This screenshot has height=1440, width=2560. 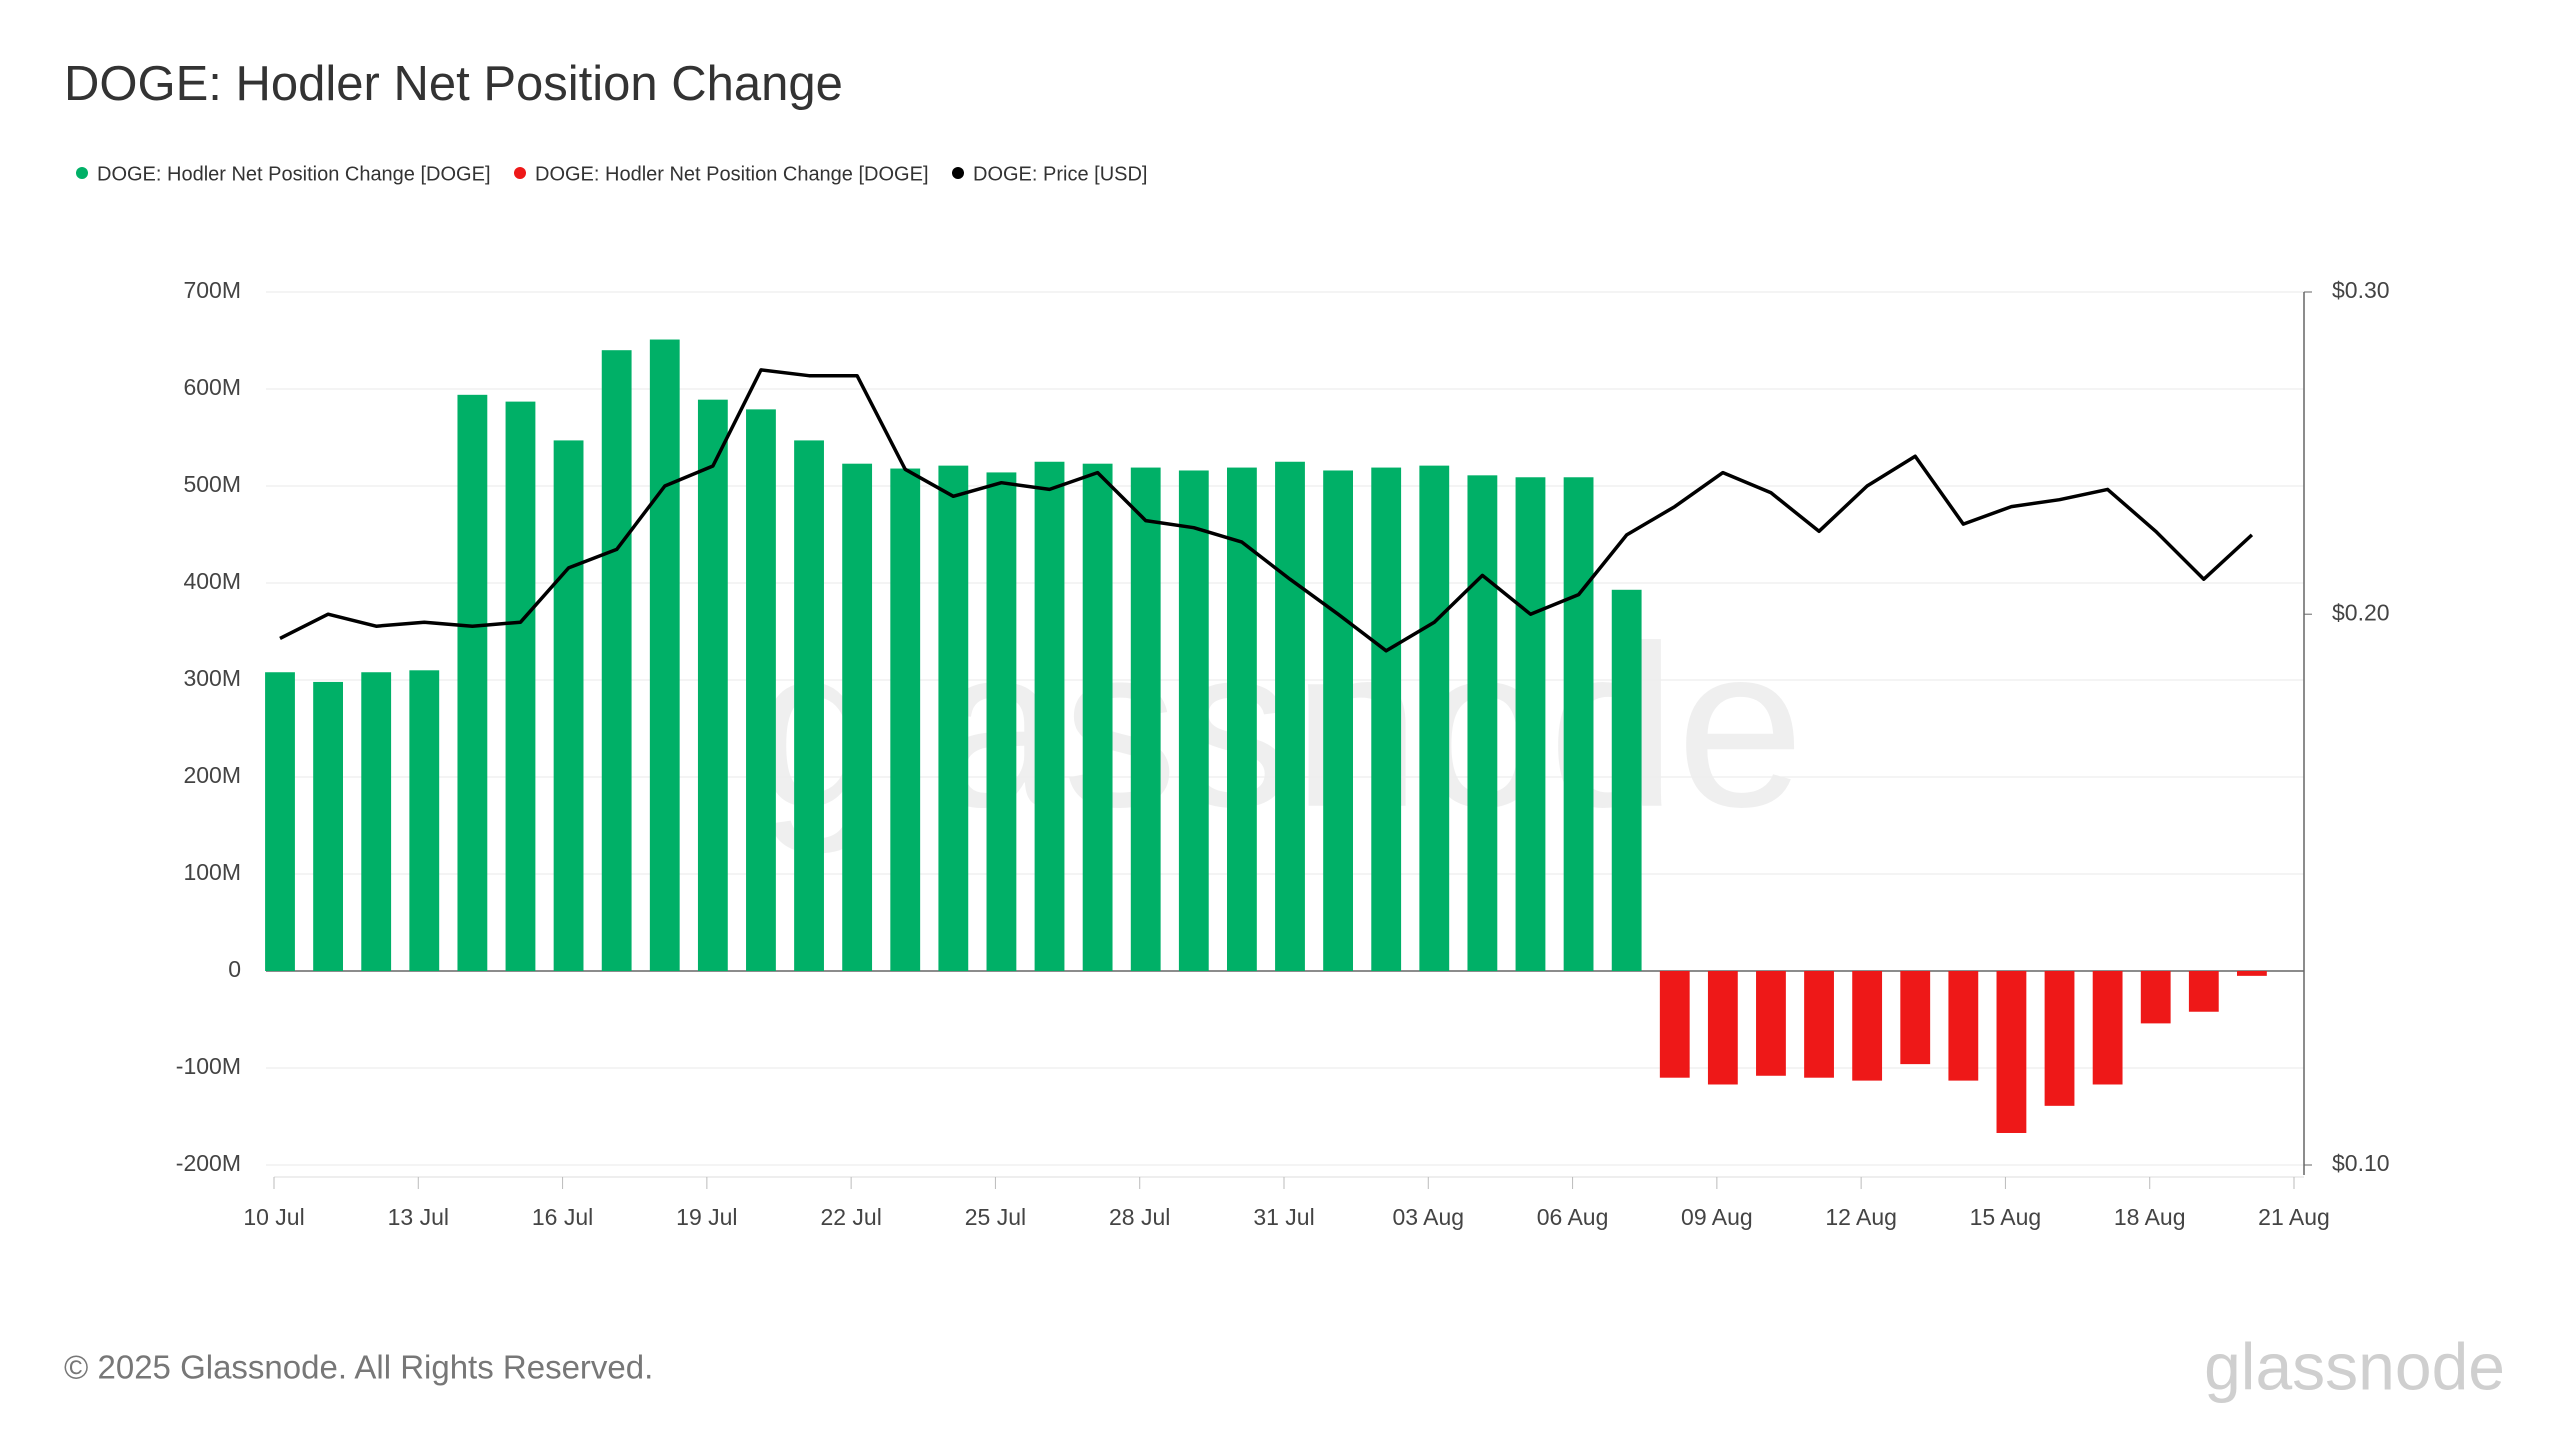 I want to click on footer: © 2025 Glassnode. All Rights Reserved., so click(x=358, y=1367).